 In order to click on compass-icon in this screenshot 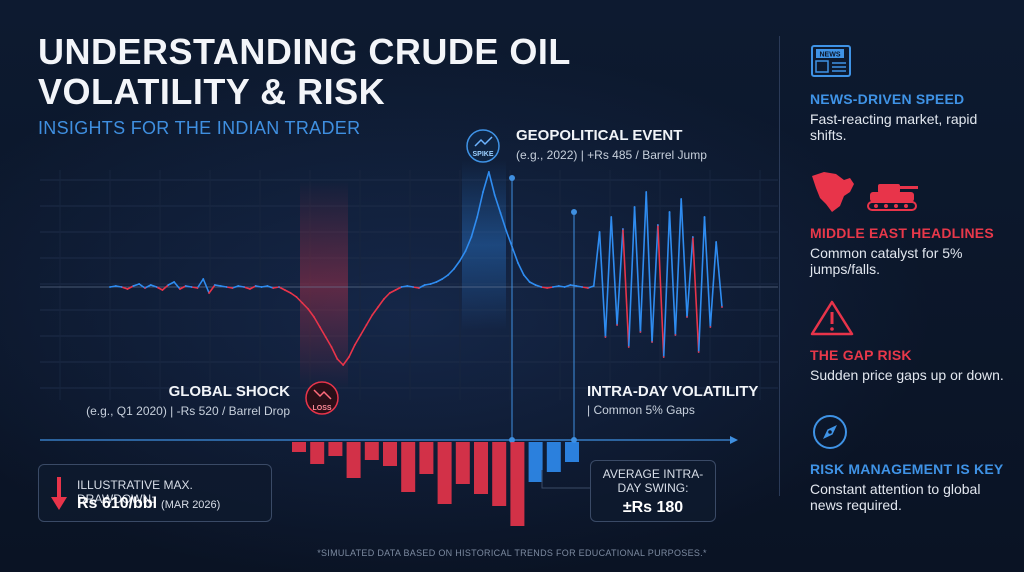, I will do `click(830, 432)`.